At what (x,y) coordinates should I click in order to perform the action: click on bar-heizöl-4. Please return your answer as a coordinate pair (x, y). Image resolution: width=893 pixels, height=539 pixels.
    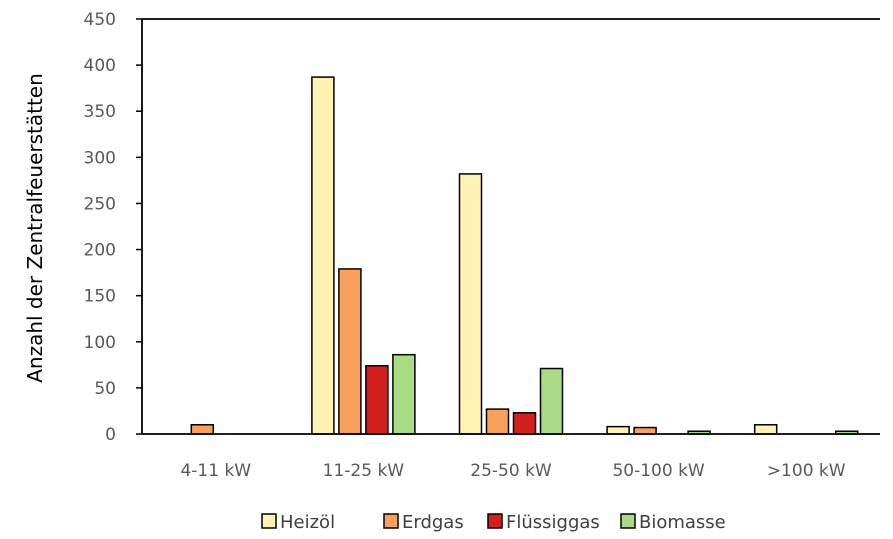
    Looking at the image, I should click on (765, 429).